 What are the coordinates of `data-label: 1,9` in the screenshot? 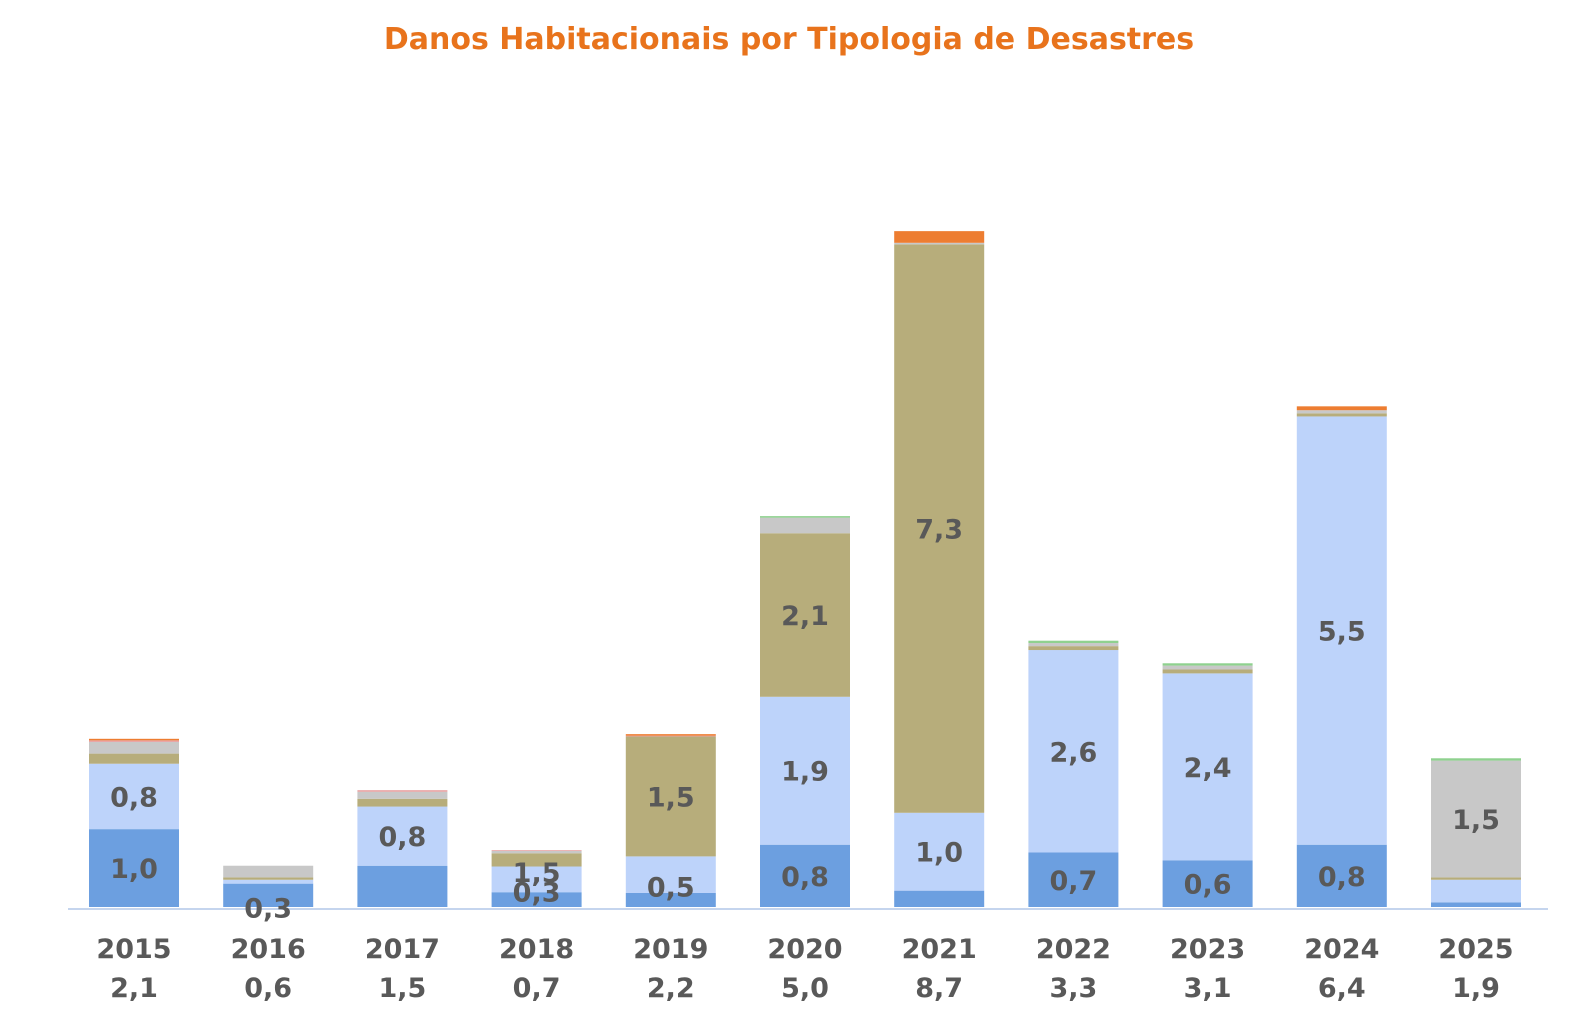 It's located at (805, 772).